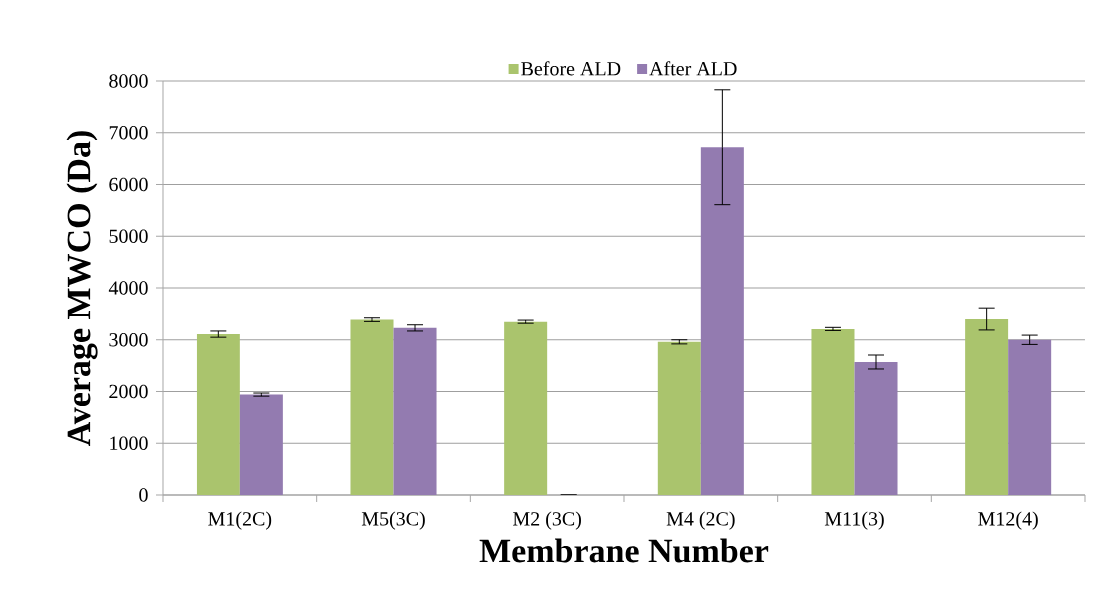  What do you see at coordinates (700, 520) in the screenshot?
I see `x-tick-label: M4 (2C)` at bounding box center [700, 520].